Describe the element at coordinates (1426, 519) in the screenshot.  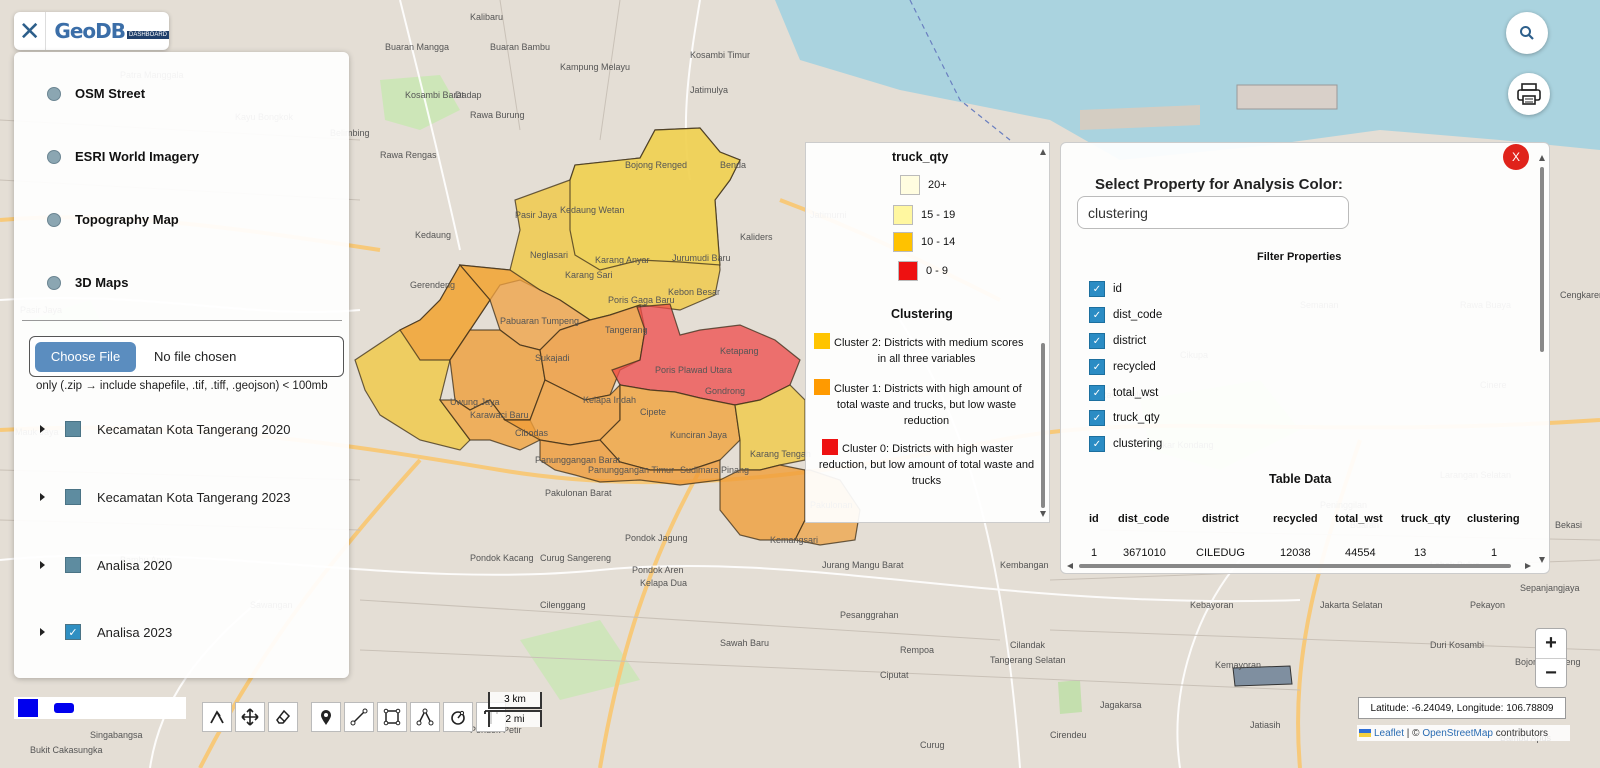
I see `table-header: truck_qty` at that location.